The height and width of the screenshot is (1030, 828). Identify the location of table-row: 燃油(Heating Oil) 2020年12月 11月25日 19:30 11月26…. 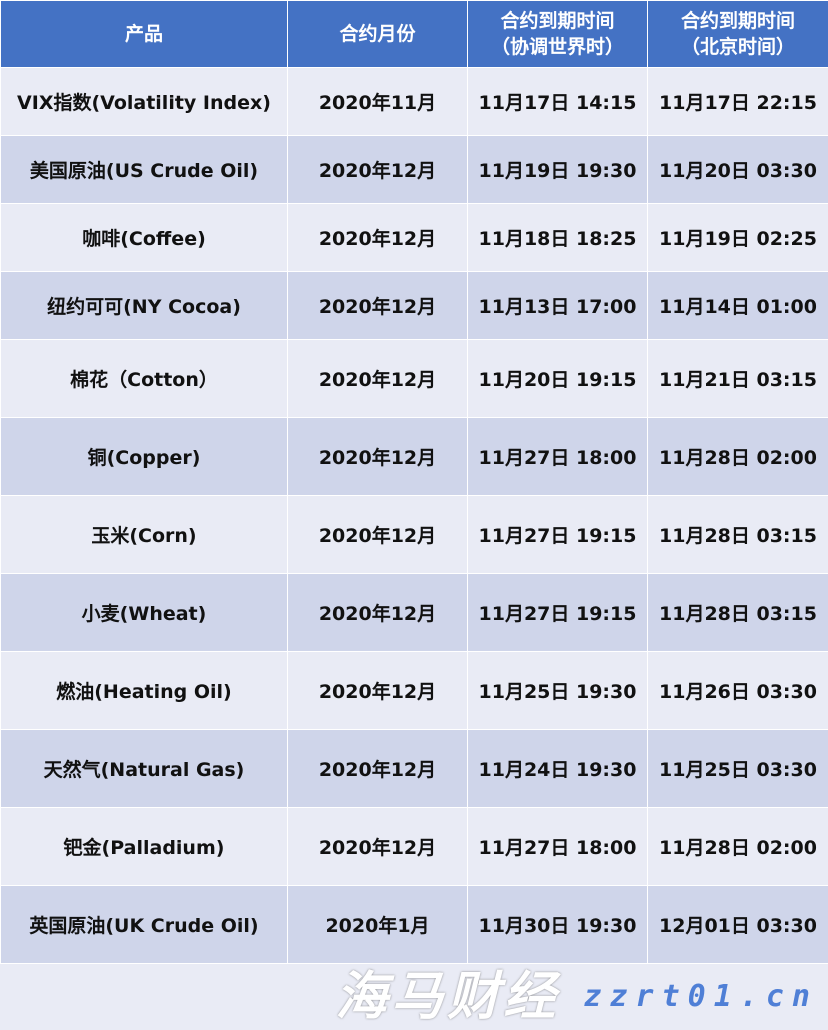
(414, 690).